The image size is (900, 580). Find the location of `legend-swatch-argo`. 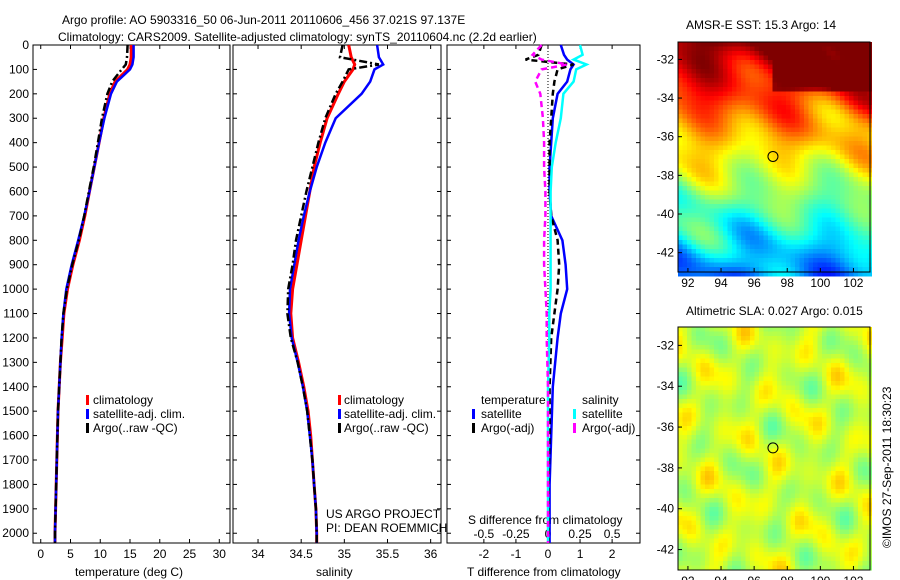

legend-swatch-argo is located at coordinates (339, 428).